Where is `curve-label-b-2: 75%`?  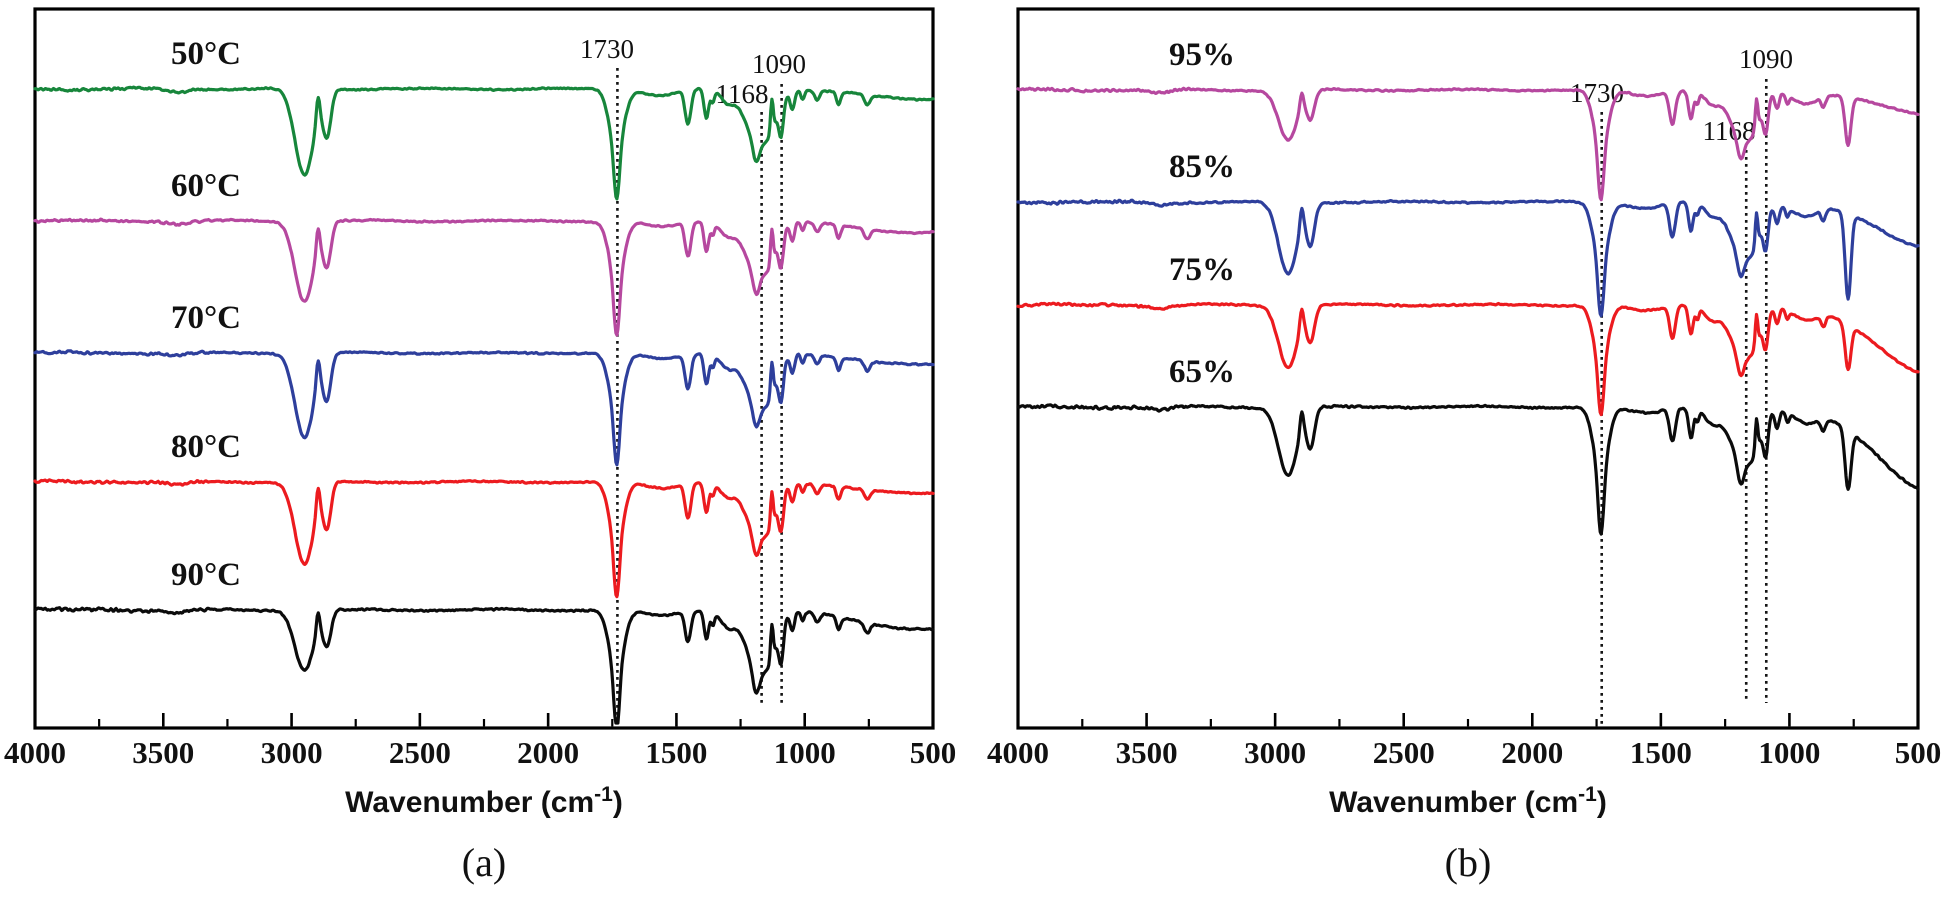 curve-label-b-2: 75% is located at coordinates (1202, 270).